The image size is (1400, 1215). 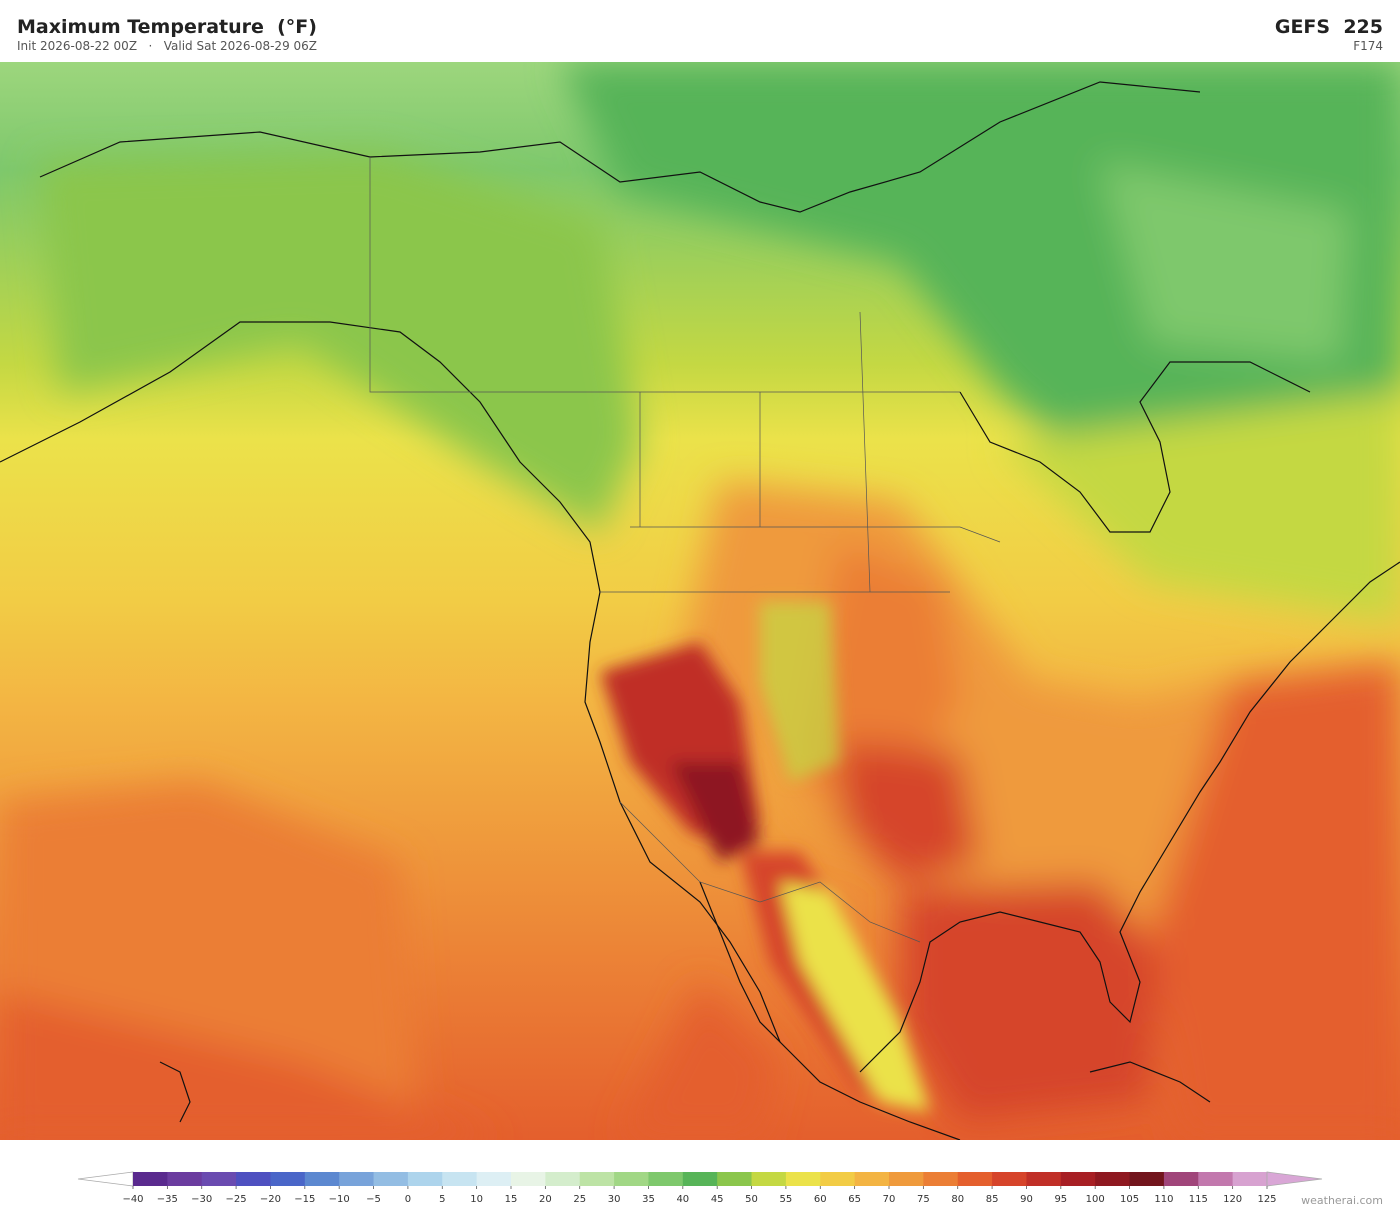 What do you see at coordinates (923, 1199) in the screenshot?
I see `tick-label: 75` at bounding box center [923, 1199].